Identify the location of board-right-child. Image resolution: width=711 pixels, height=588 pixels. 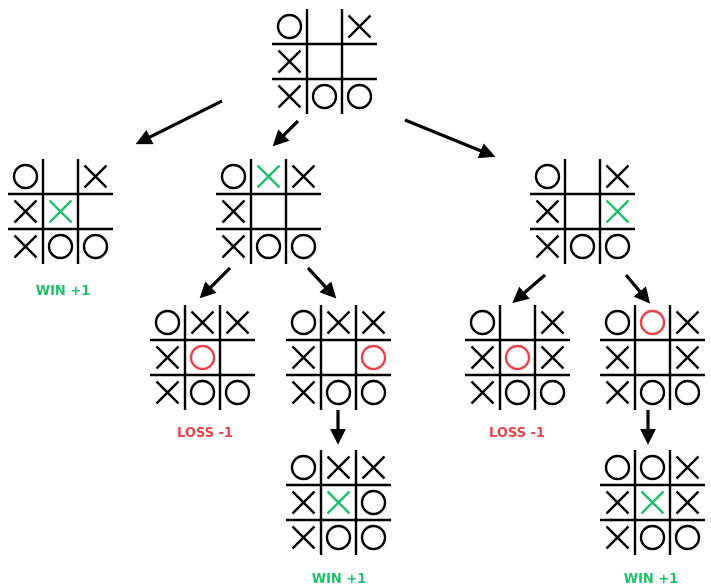
(582, 211).